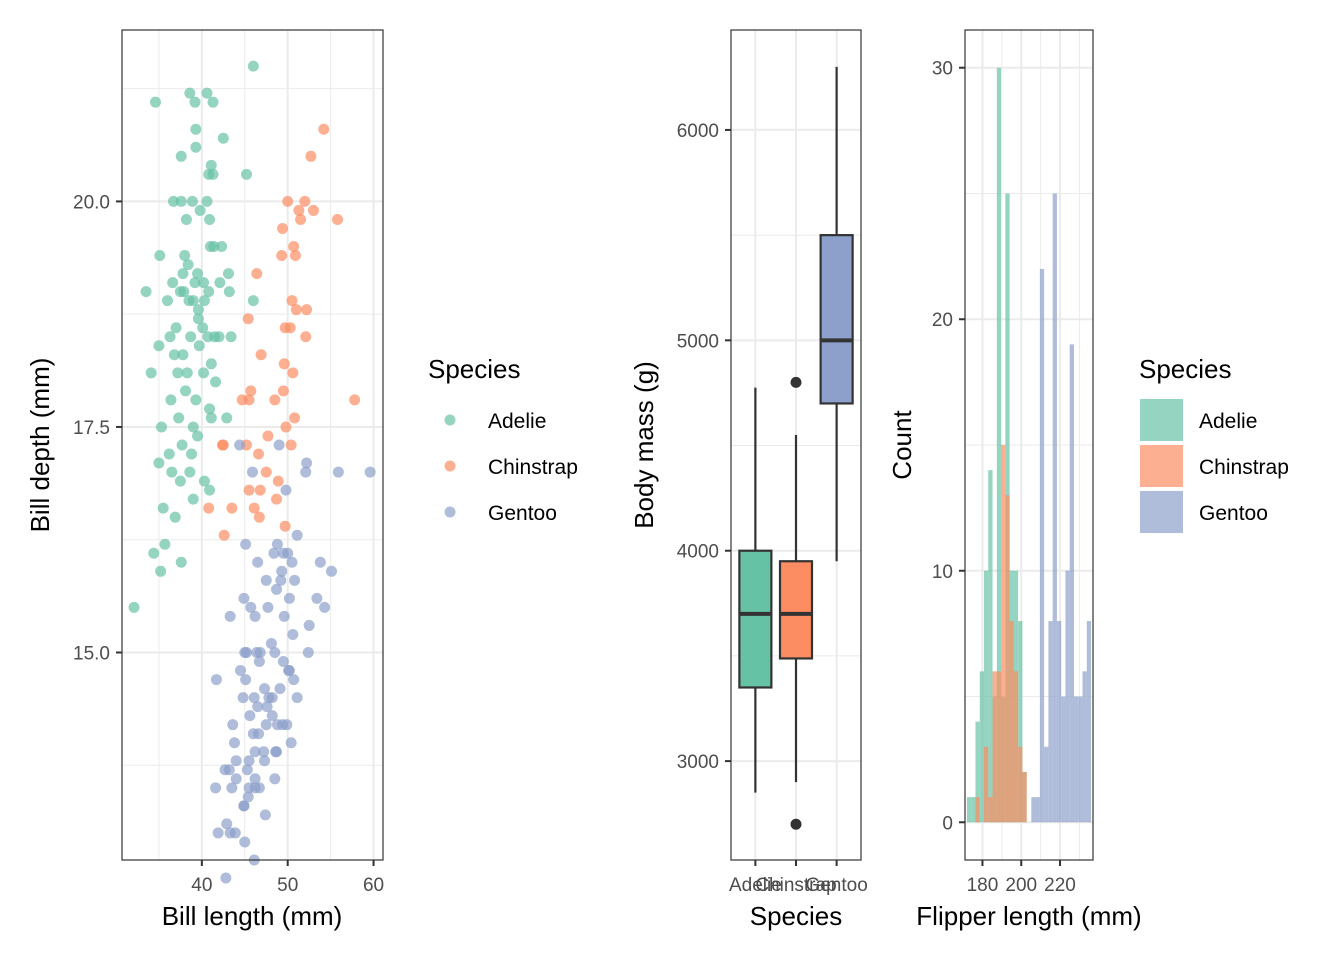 Image resolution: width=1344 pixels, height=960 pixels. What do you see at coordinates (1061, 508) in the screenshot?
I see `histogram-series-gentoo` at bounding box center [1061, 508].